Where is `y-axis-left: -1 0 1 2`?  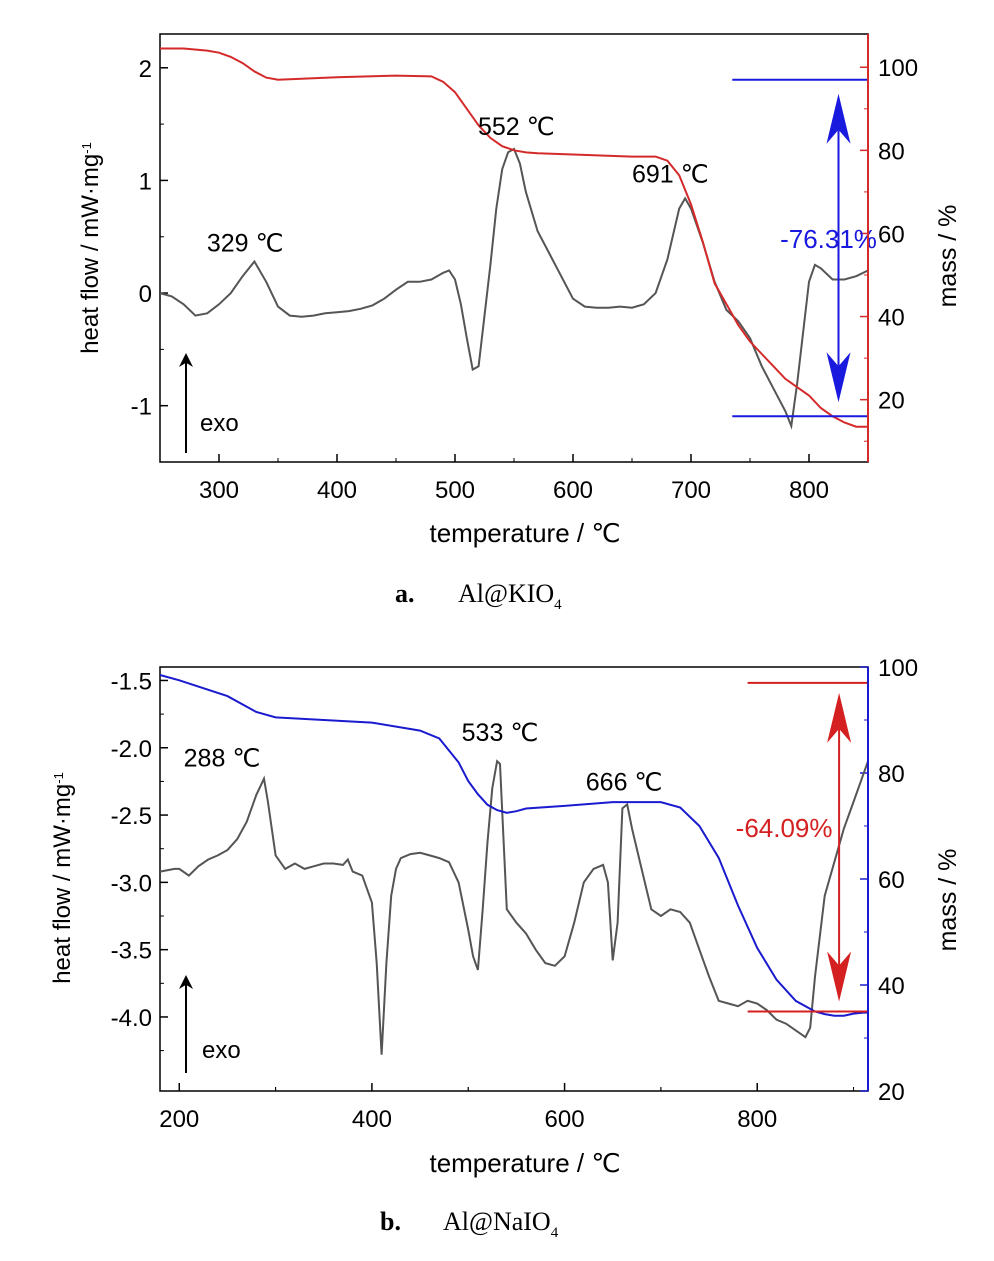 y-axis-left: -1 0 1 2 is located at coordinates (149, 238).